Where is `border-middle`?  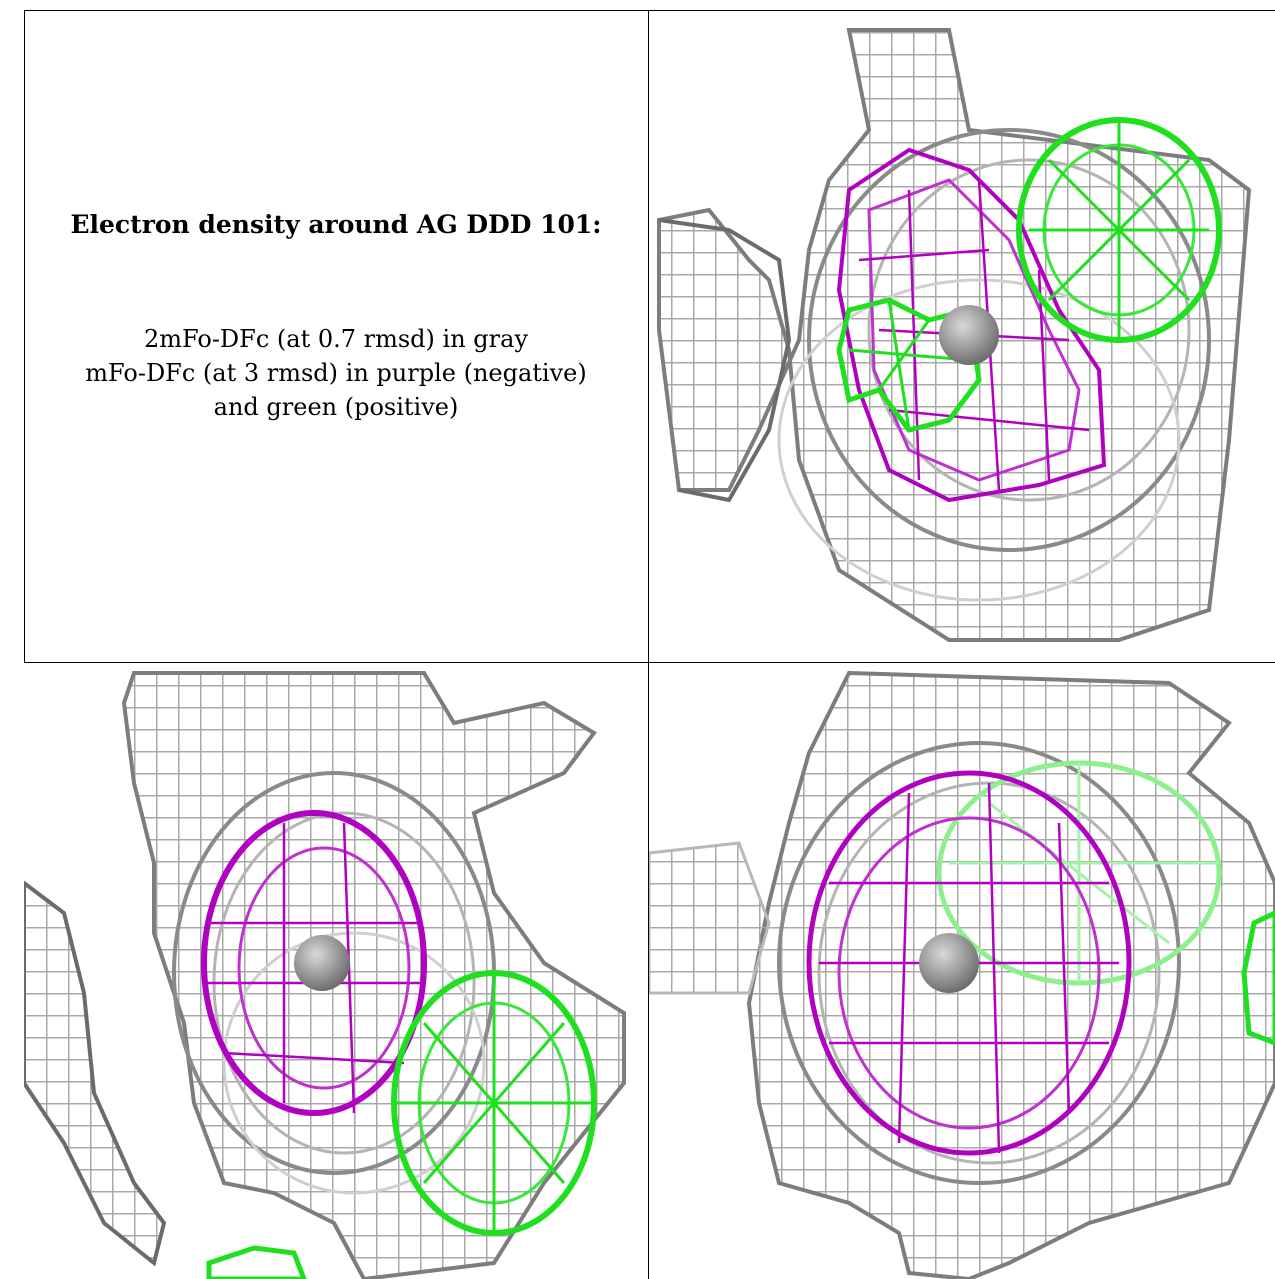 border-middle is located at coordinates (649, 662).